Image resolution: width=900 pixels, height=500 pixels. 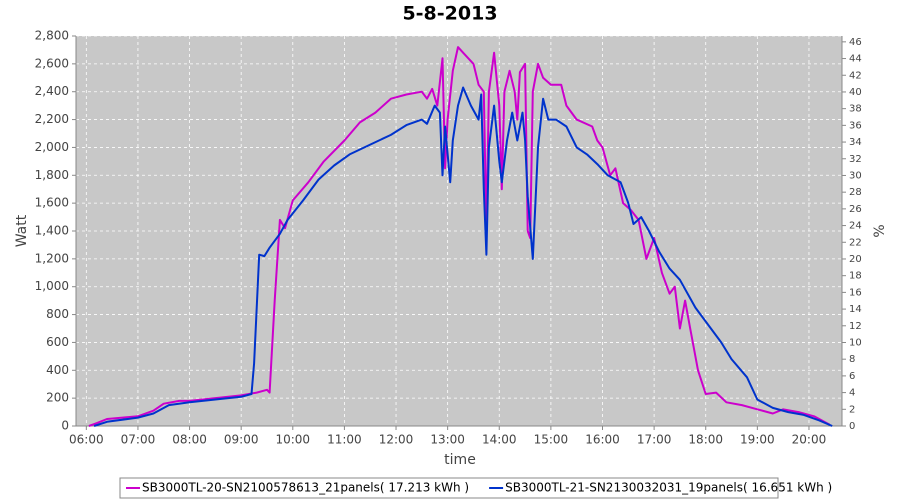 I want to click on y2-tick-label: 30, so click(x=855, y=175).